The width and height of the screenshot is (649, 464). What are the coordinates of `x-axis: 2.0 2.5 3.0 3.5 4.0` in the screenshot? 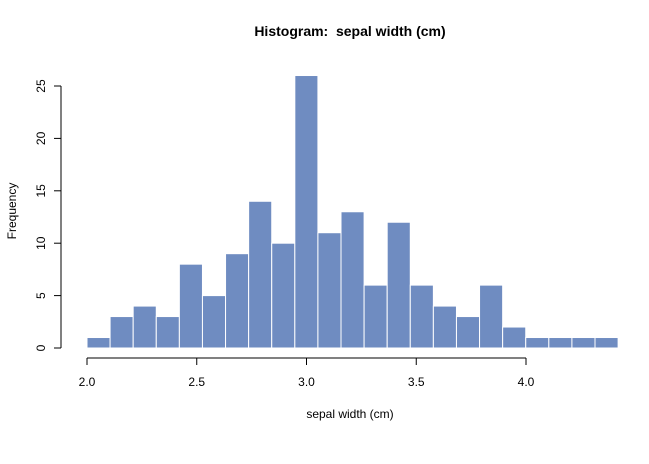 It's located at (307, 373).